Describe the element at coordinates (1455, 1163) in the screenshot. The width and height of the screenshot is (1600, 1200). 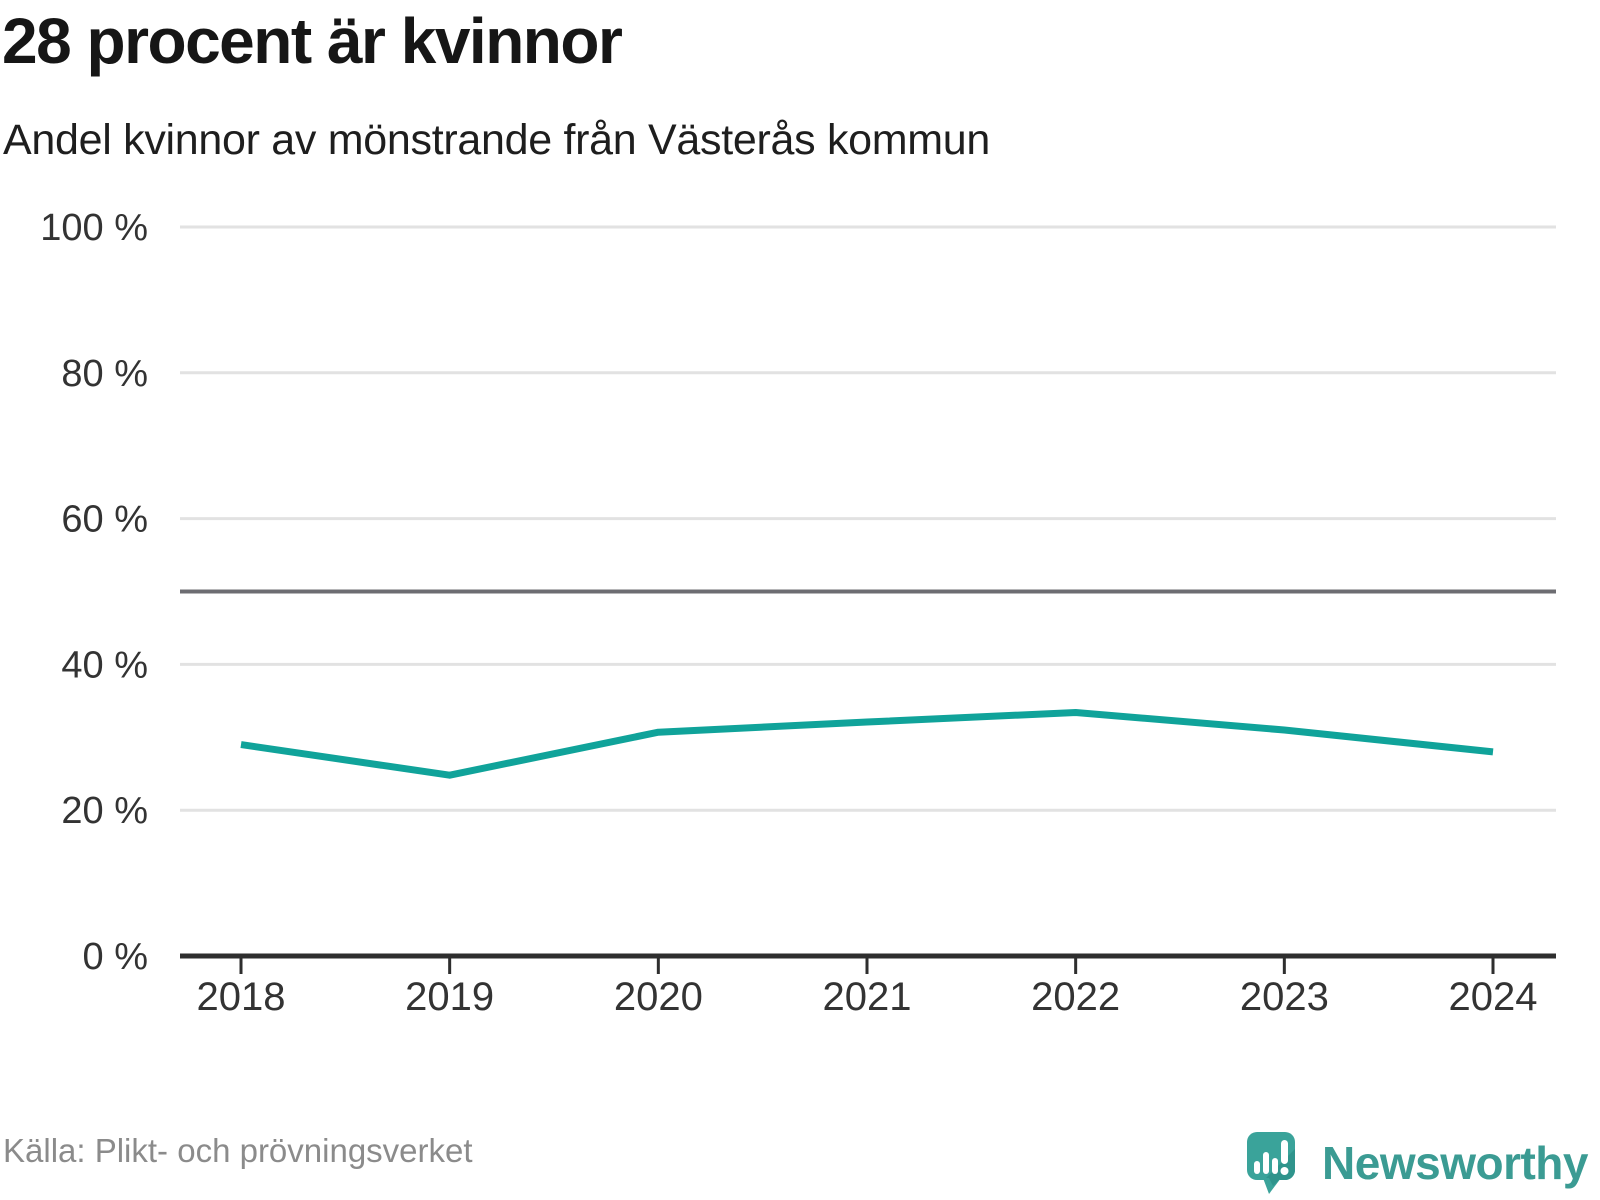
I see `brand-name: Newsworthy` at that location.